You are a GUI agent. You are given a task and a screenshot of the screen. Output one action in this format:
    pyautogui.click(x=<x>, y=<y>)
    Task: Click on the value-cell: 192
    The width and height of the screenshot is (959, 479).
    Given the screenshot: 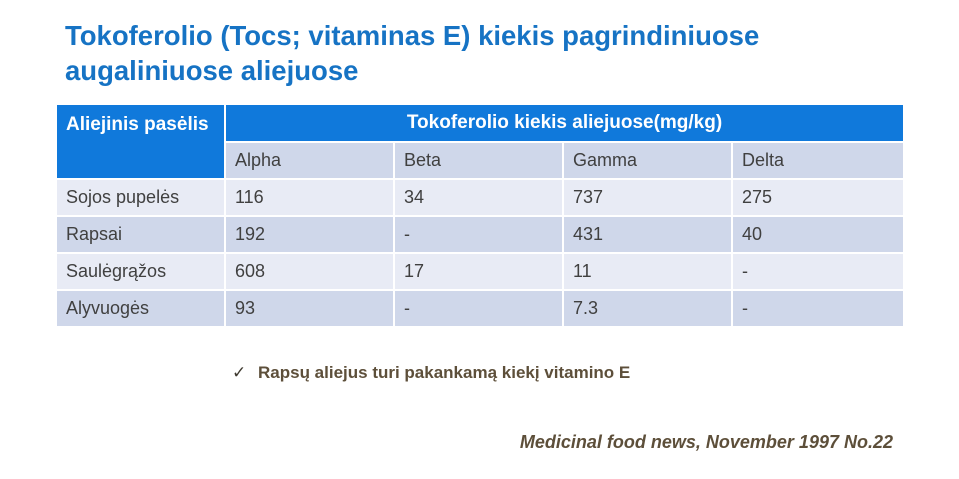 What is the action you would take?
    pyautogui.click(x=309, y=234)
    